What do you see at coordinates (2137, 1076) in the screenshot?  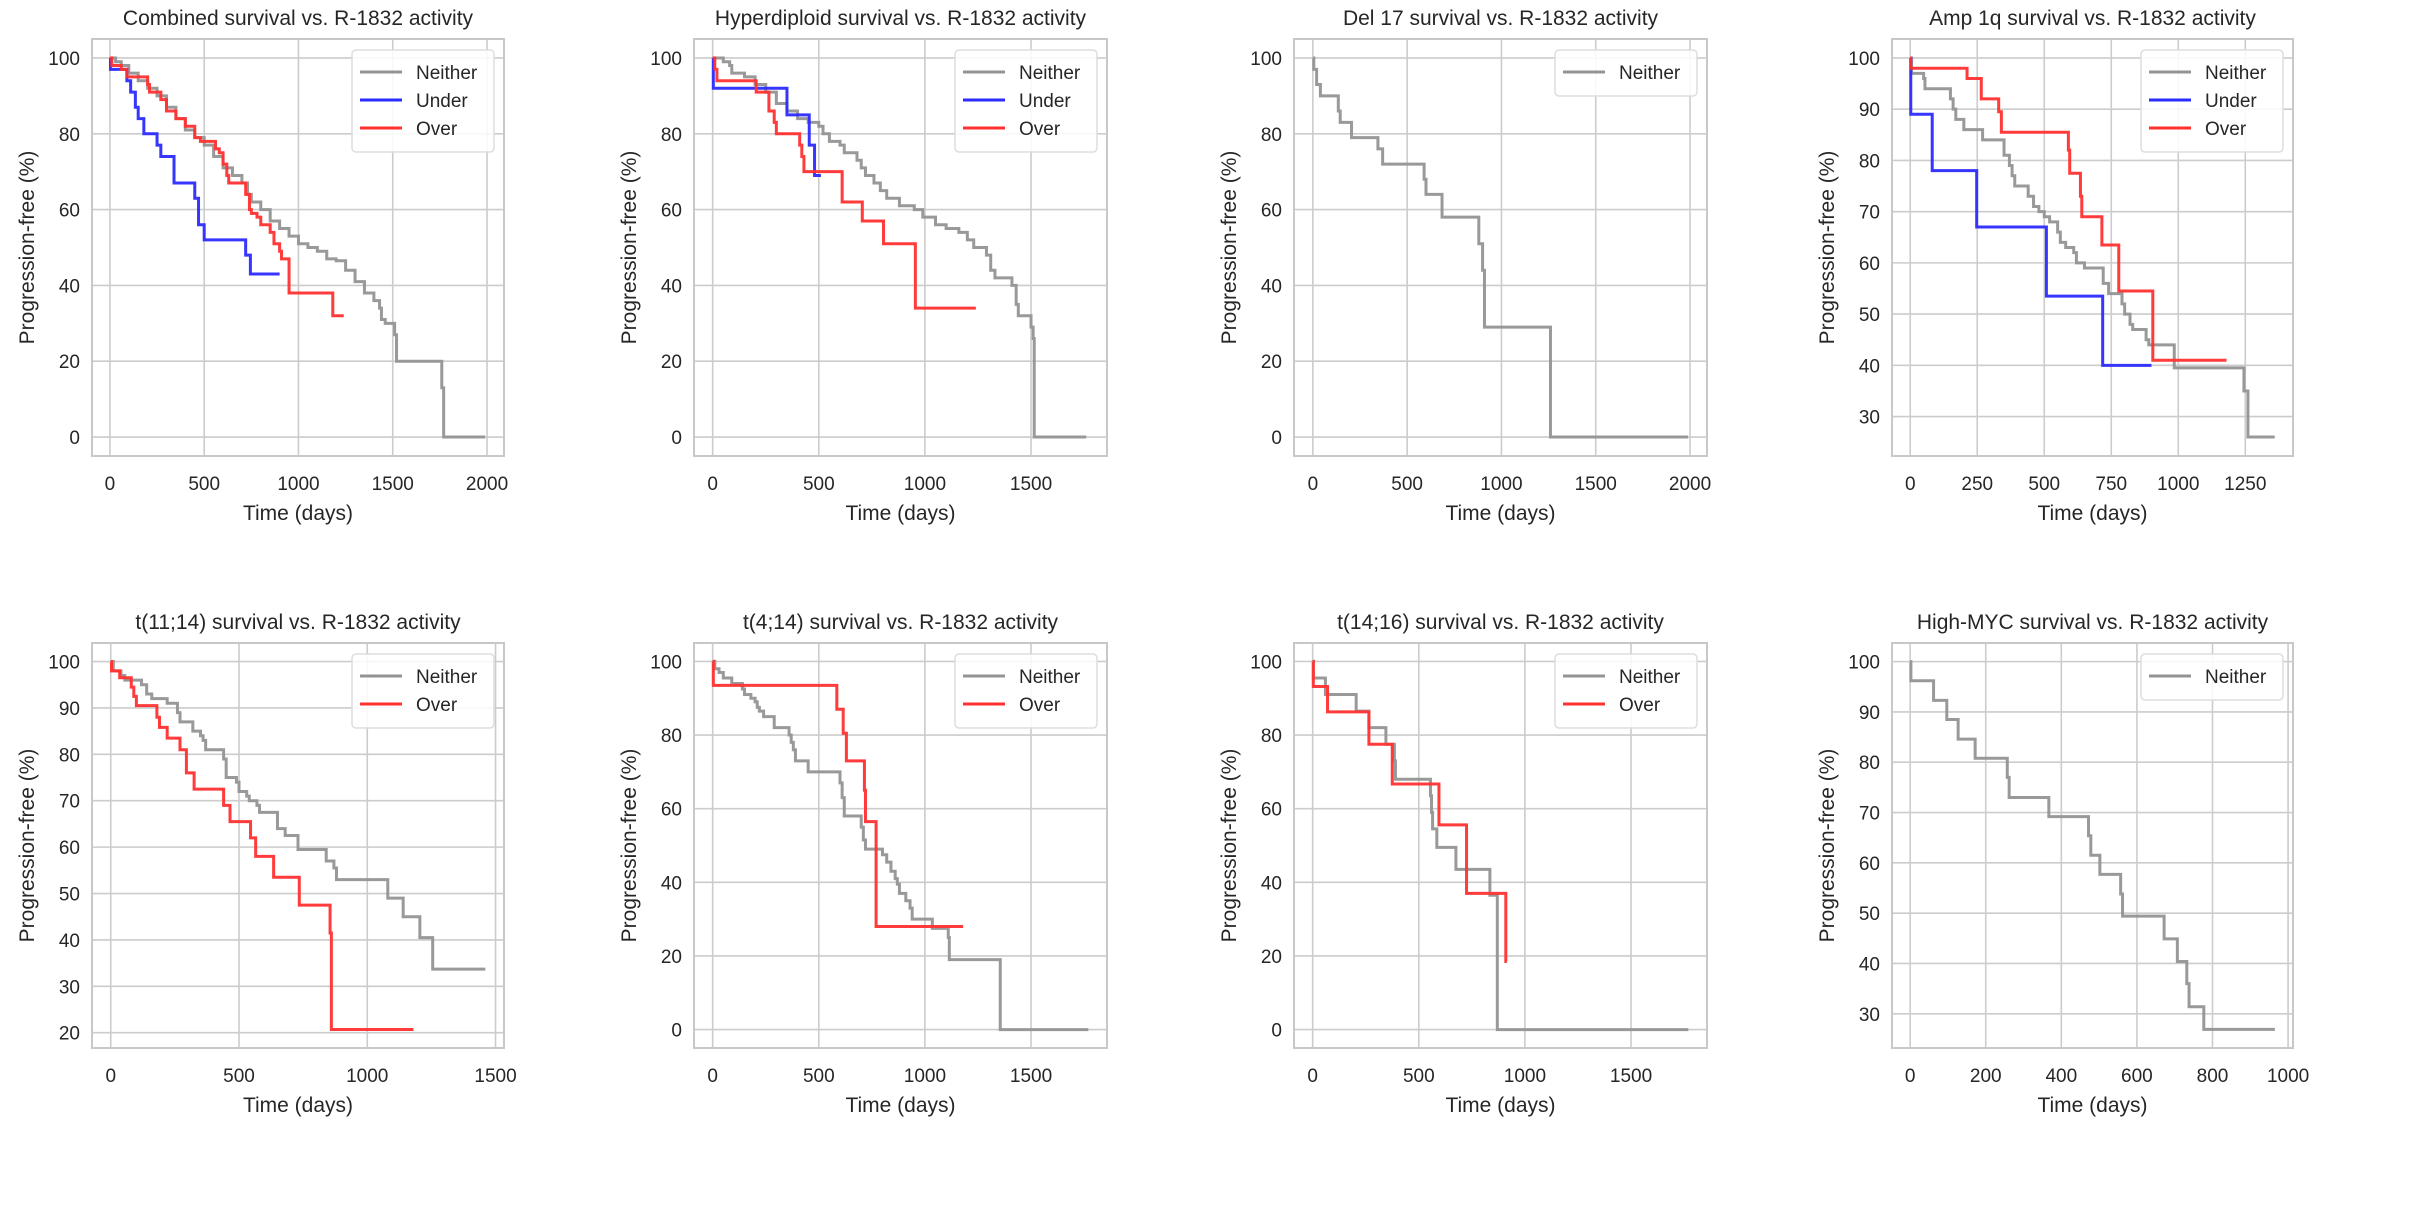 I see `x-tick-label: 600` at bounding box center [2137, 1076].